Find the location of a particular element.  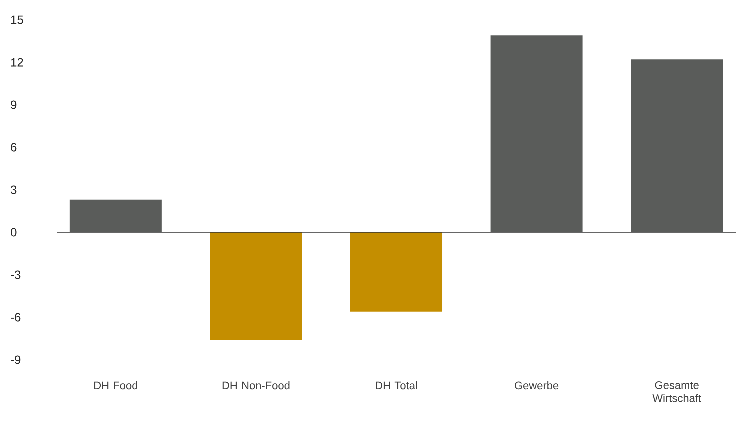

y-tick-label: -6 is located at coordinates (16, 317).